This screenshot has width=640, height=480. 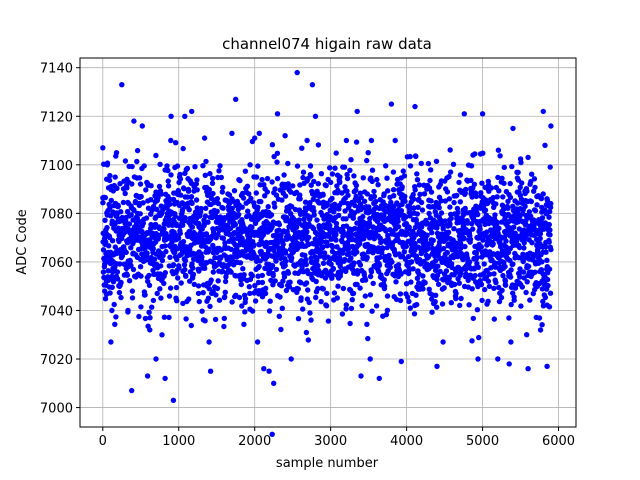 I want to click on y-tick-label: 7060, so click(x=56, y=263).